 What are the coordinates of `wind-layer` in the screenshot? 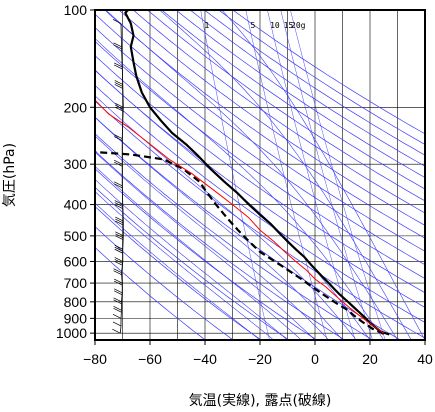 It's located at (118, 176).